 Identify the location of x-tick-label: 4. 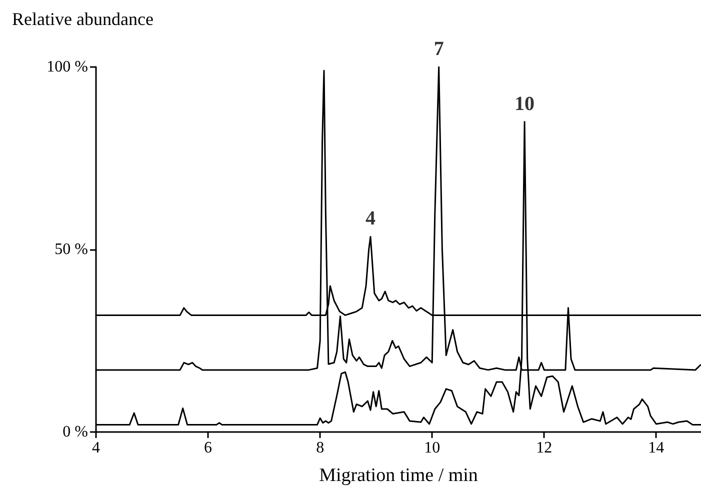
(96, 448).